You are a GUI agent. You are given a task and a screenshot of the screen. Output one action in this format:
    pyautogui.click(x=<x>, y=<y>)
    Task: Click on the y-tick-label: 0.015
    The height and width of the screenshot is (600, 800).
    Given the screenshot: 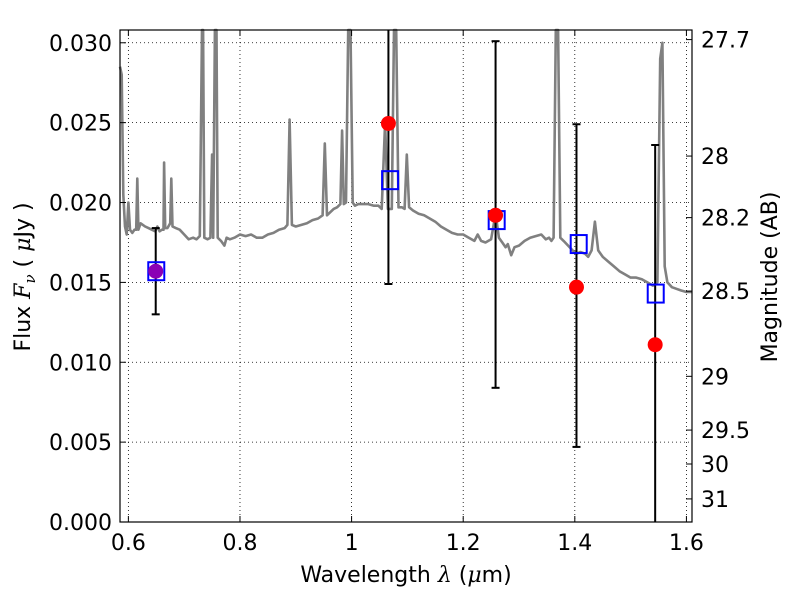 What is the action you would take?
    pyautogui.click(x=80, y=283)
    